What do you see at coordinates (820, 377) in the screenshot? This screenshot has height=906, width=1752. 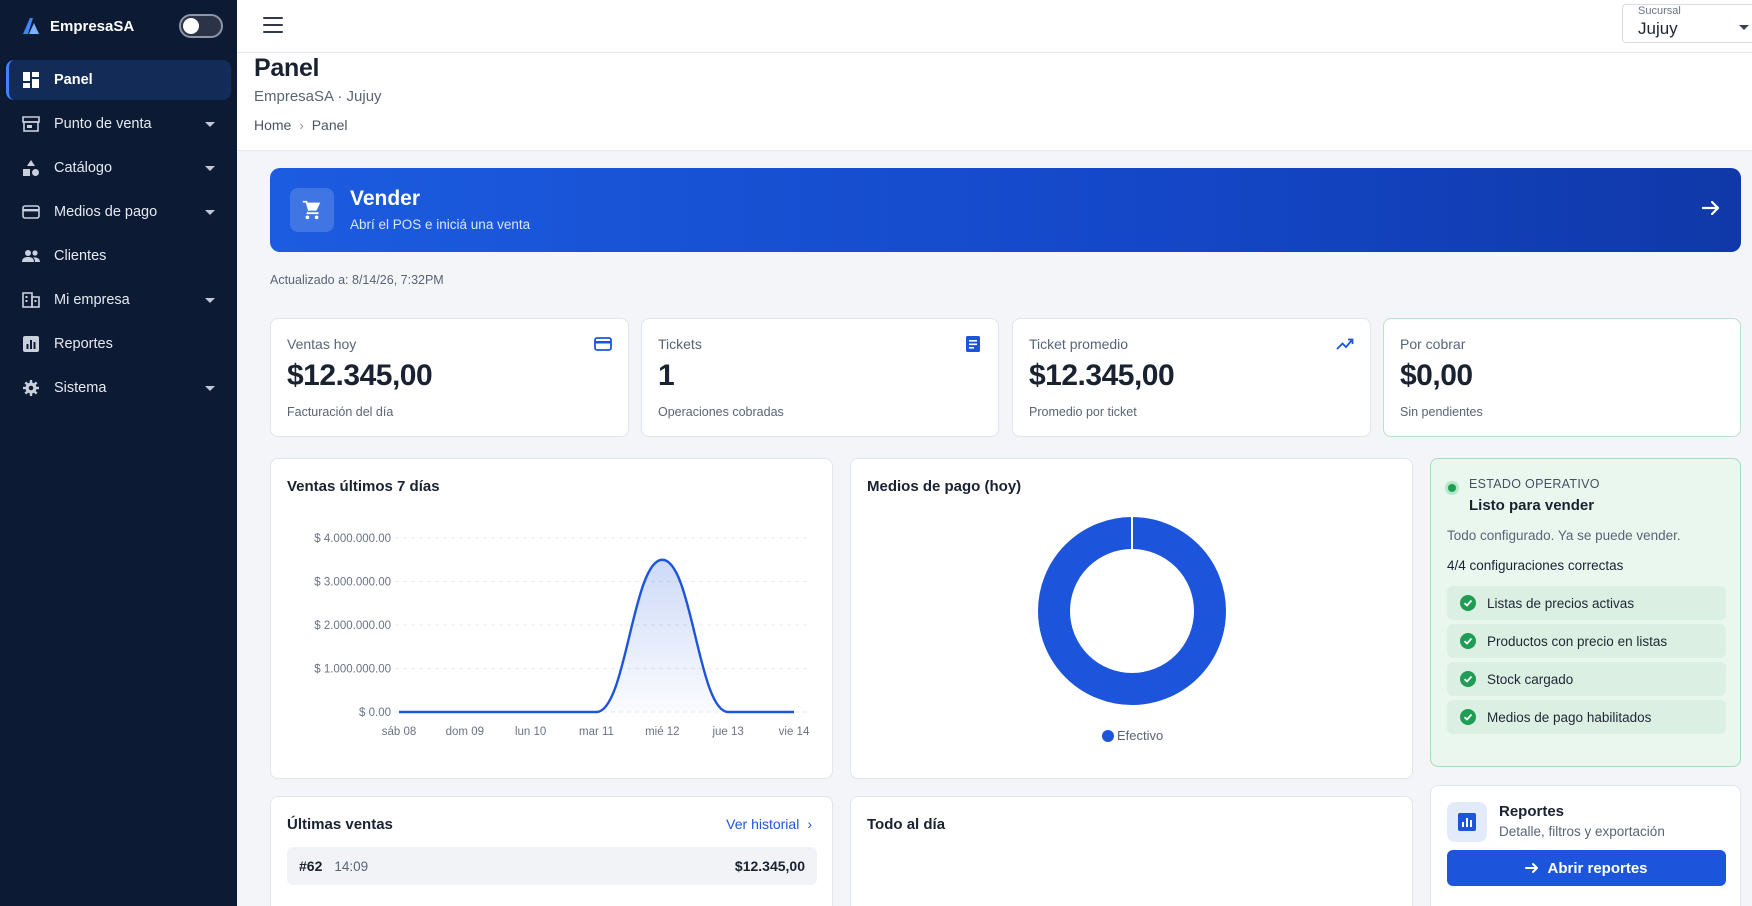 I see `kpi-card-tickets: Tickets 1 Operaciones cobradas` at bounding box center [820, 377].